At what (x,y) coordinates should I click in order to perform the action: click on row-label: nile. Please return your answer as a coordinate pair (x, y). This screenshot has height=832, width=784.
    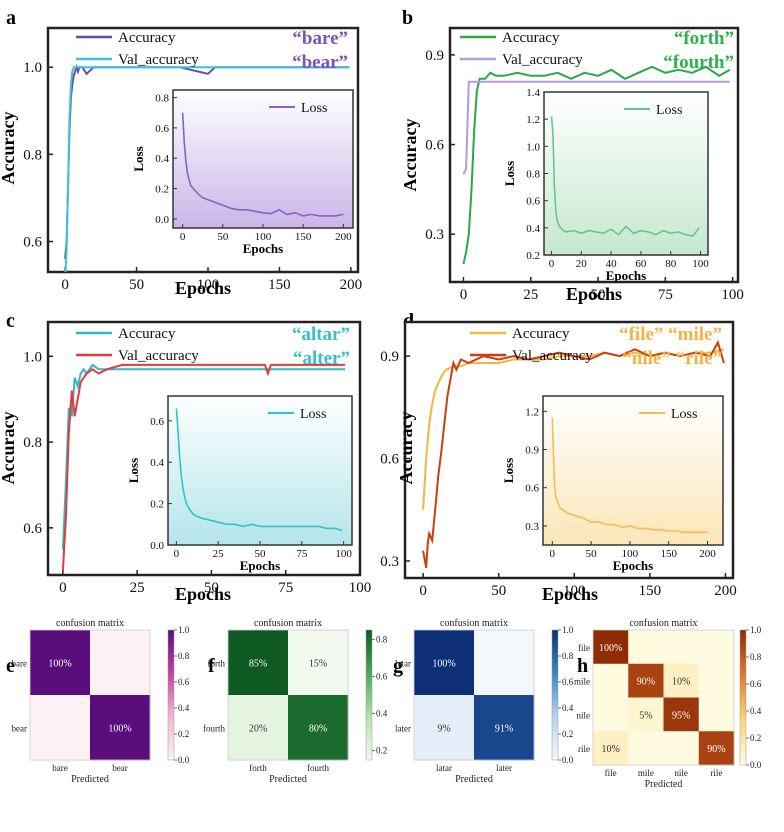
    Looking at the image, I should click on (584, 715).